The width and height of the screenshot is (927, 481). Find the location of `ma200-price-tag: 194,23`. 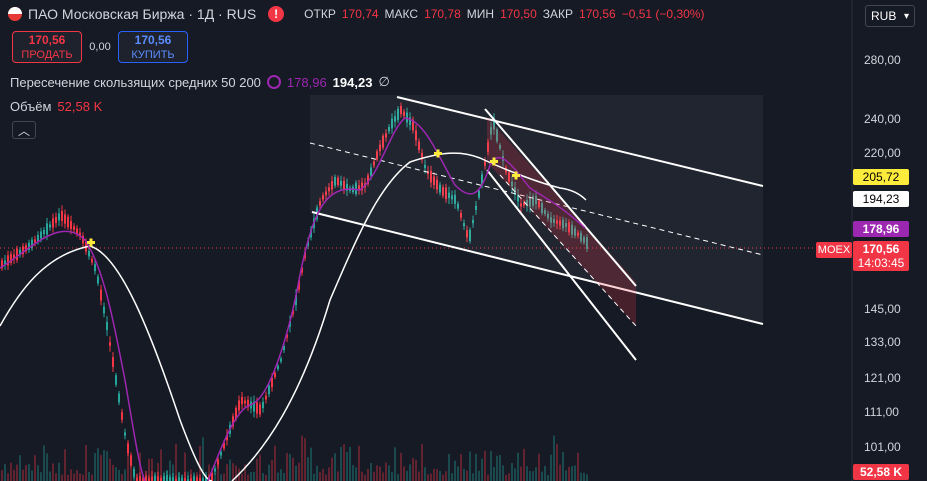

ma200-price-tag: 194,23 is located at coordinates (881, 199).